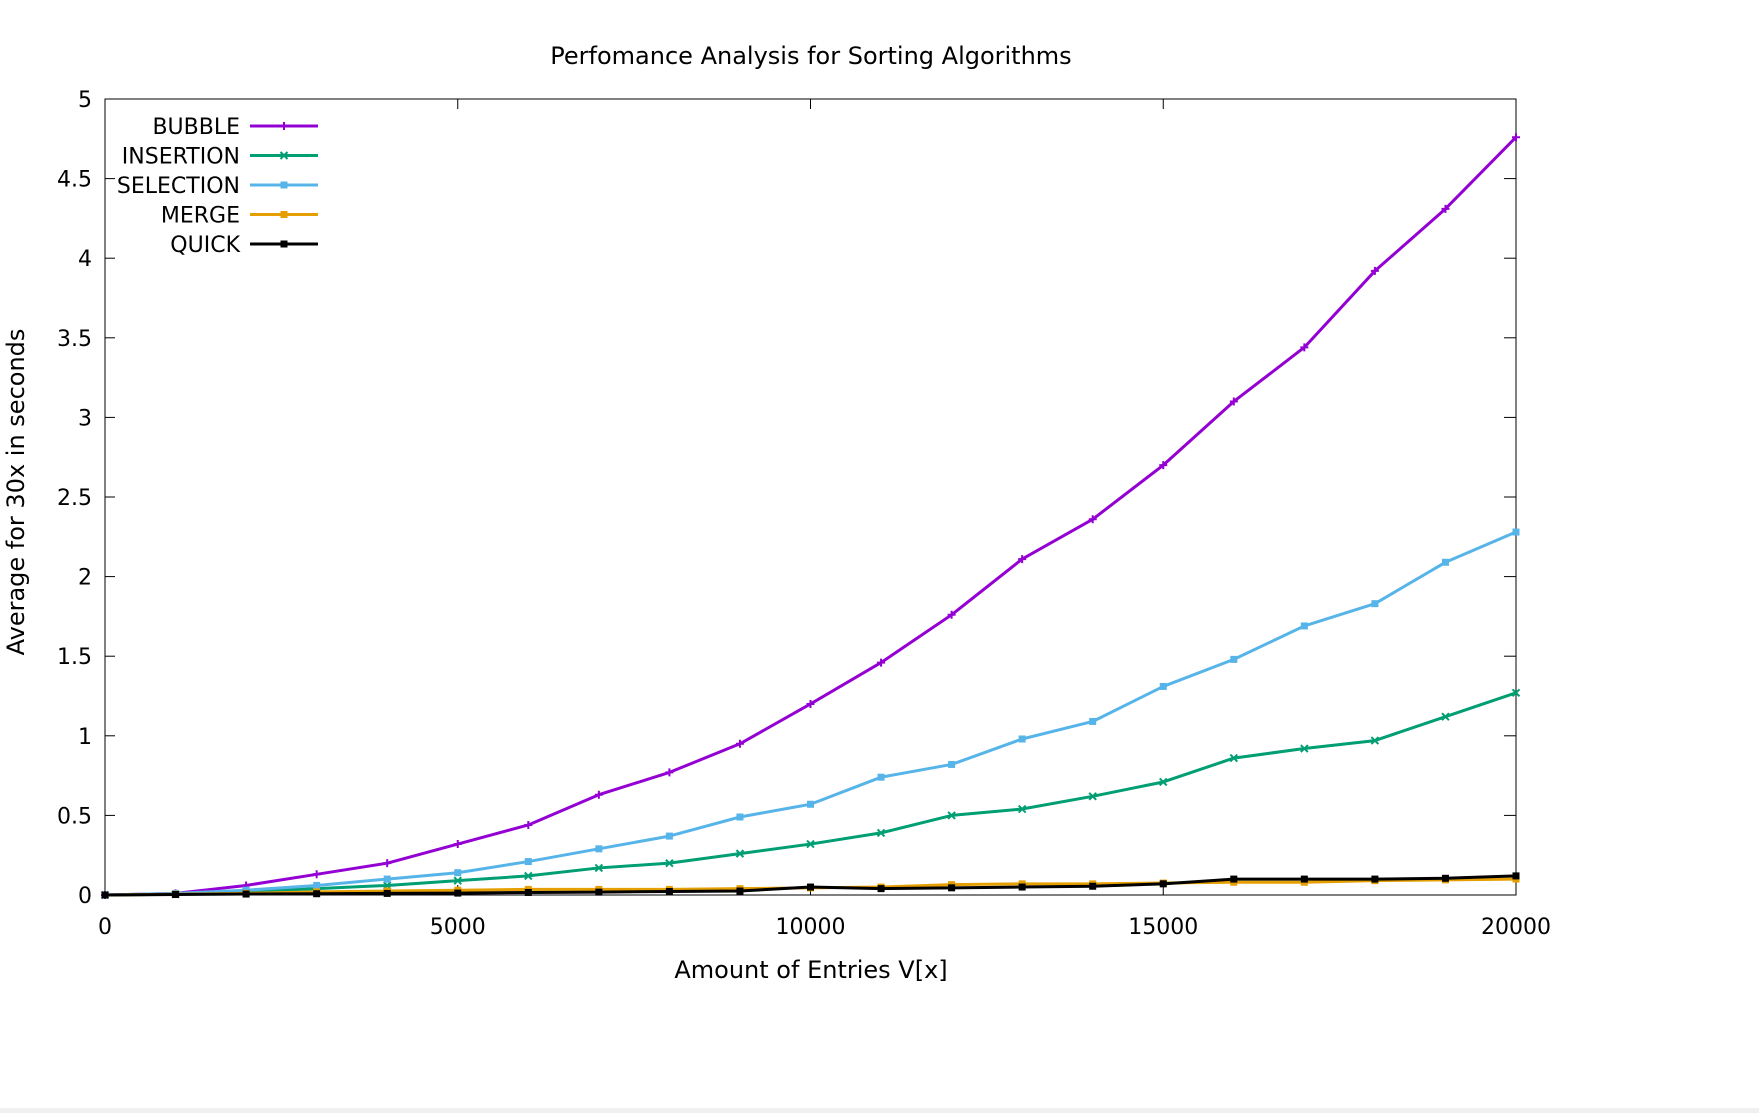  What do you see at coordinates (74, 657) in the screenshot?
I see `y-tick-label: 1.5` at bounding box center [74, 657].